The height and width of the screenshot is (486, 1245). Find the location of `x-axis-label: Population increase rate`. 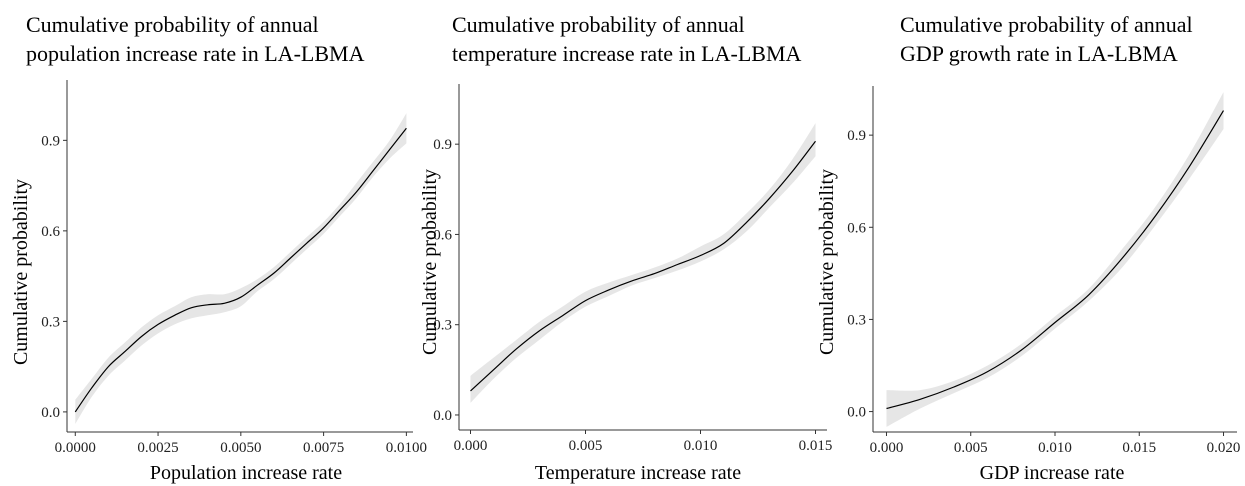

x-axis-label: Population increase rate is located at coordinates (246, 473).